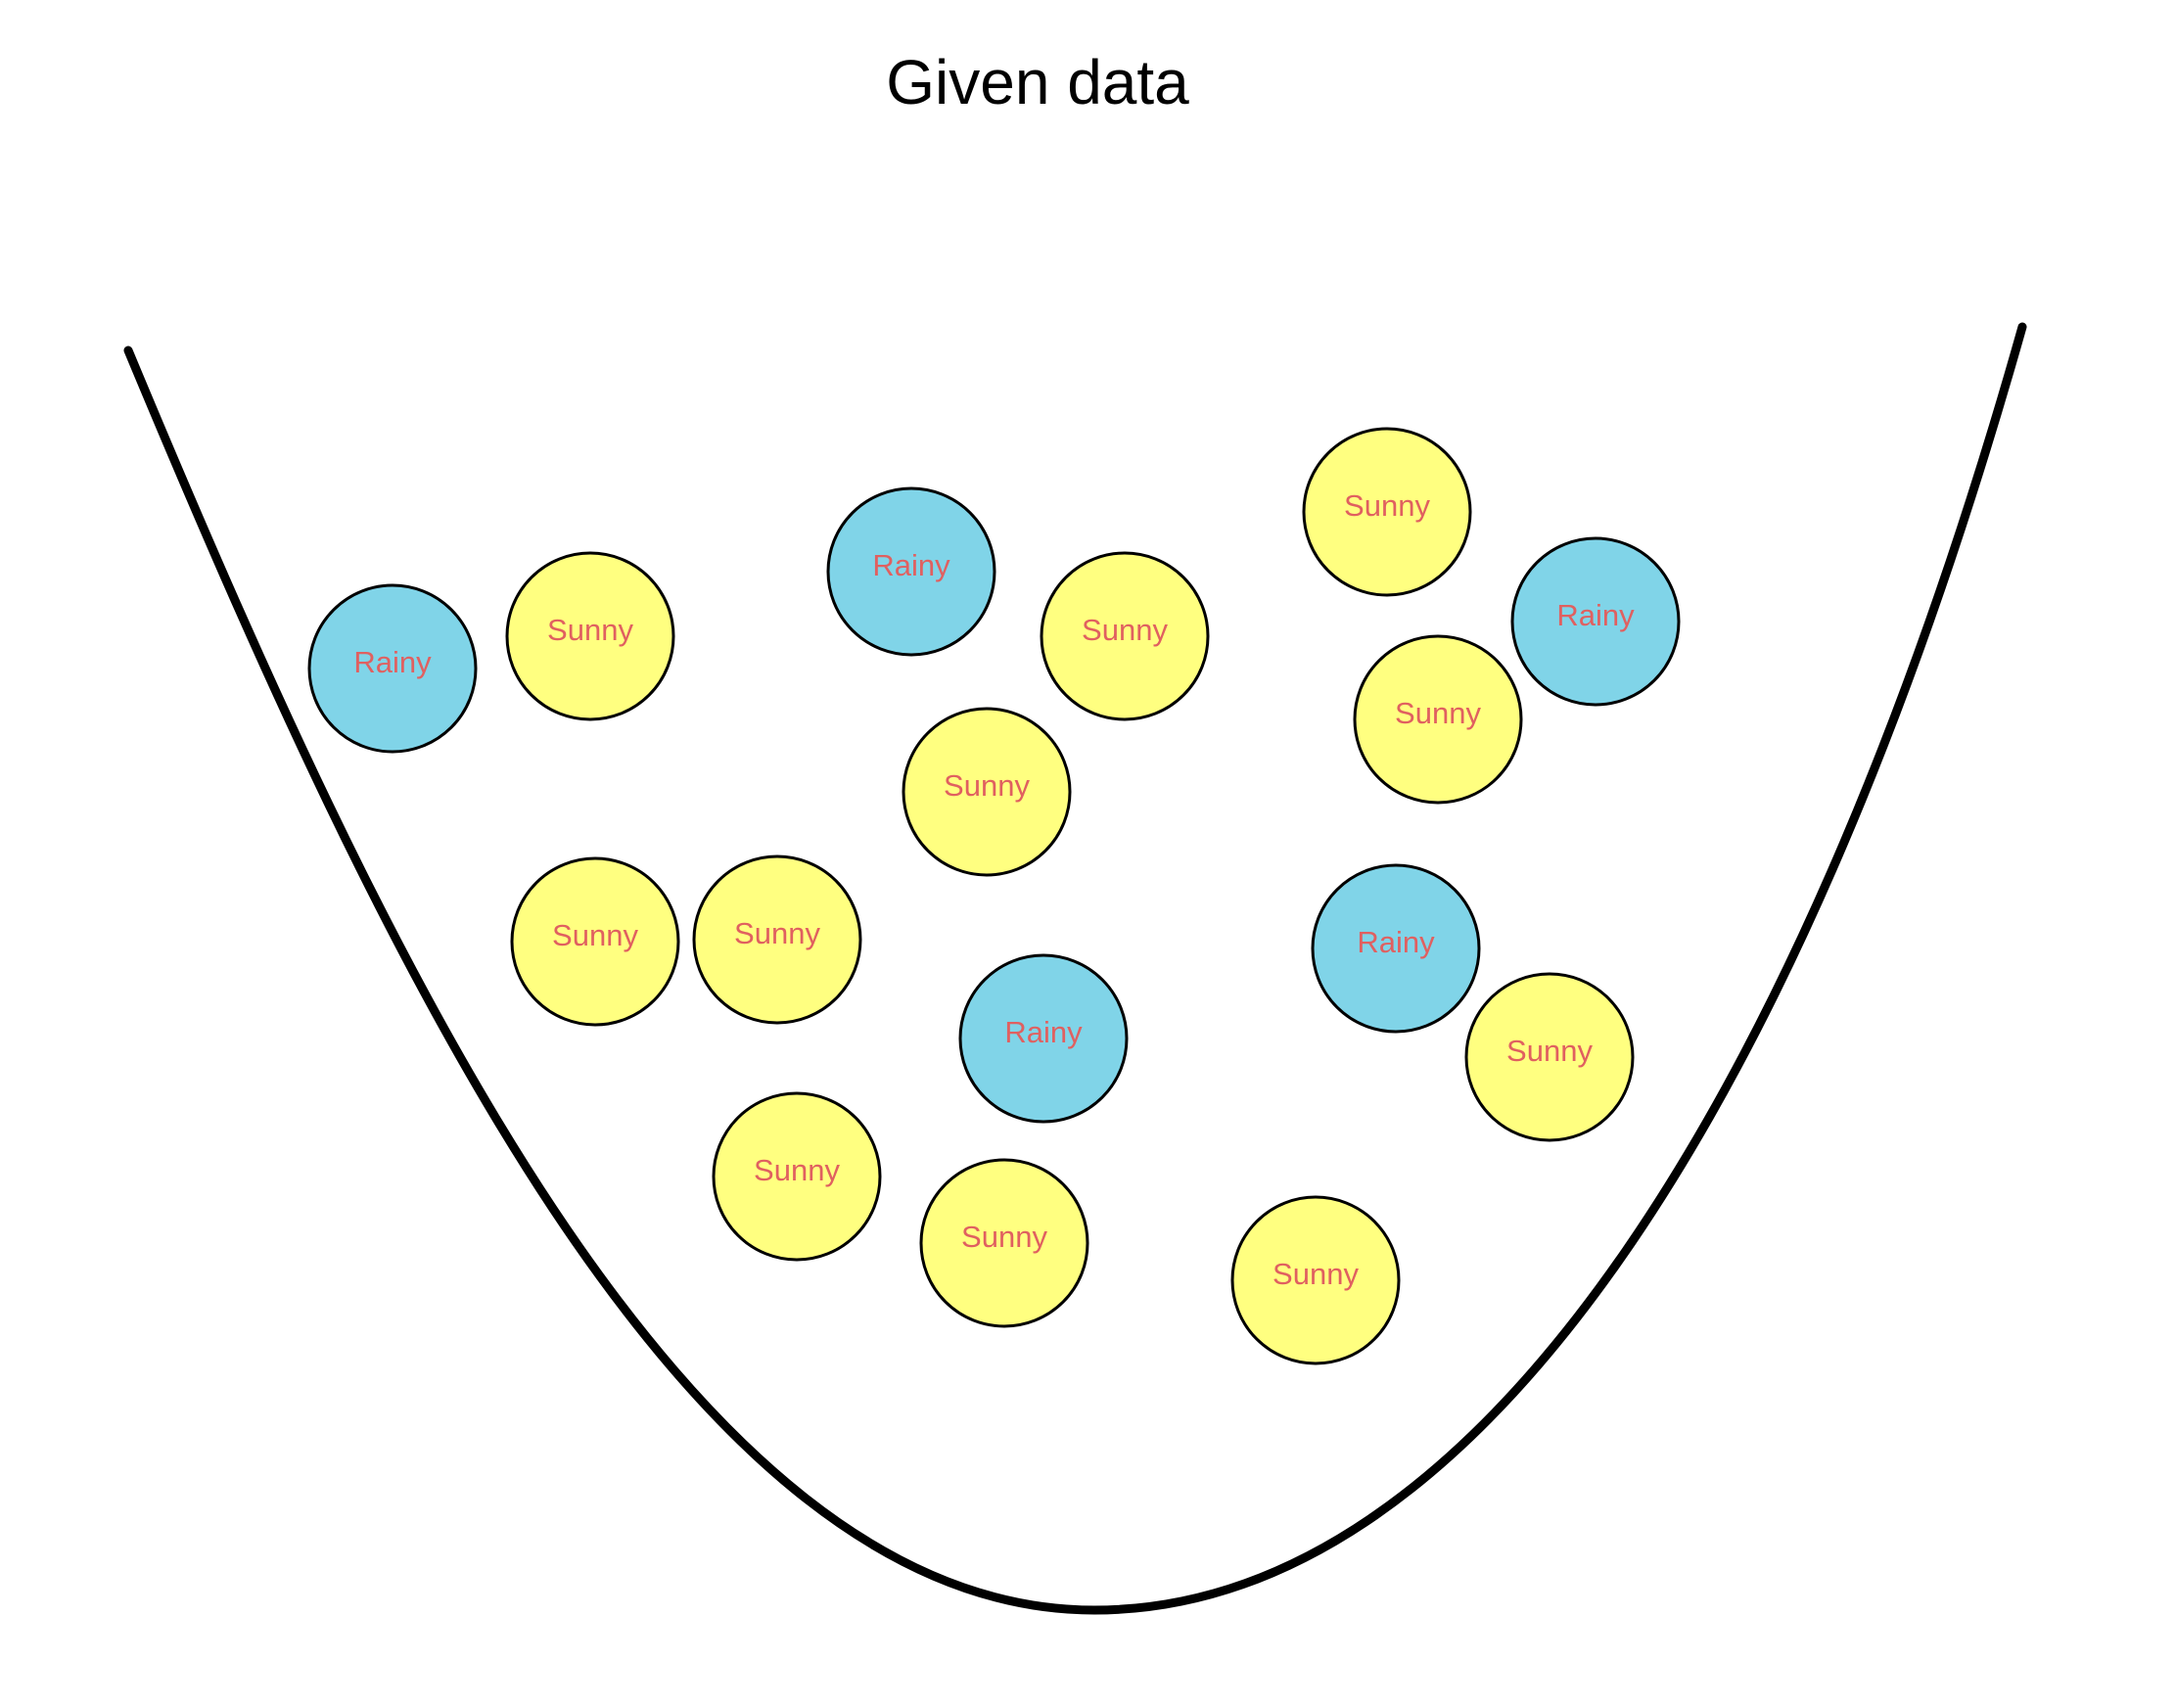 The image size is (2175, 1708). Describe the element at coordinates (1037, 82) in the screenshot. I see `diagram-title: Given data` at that location.